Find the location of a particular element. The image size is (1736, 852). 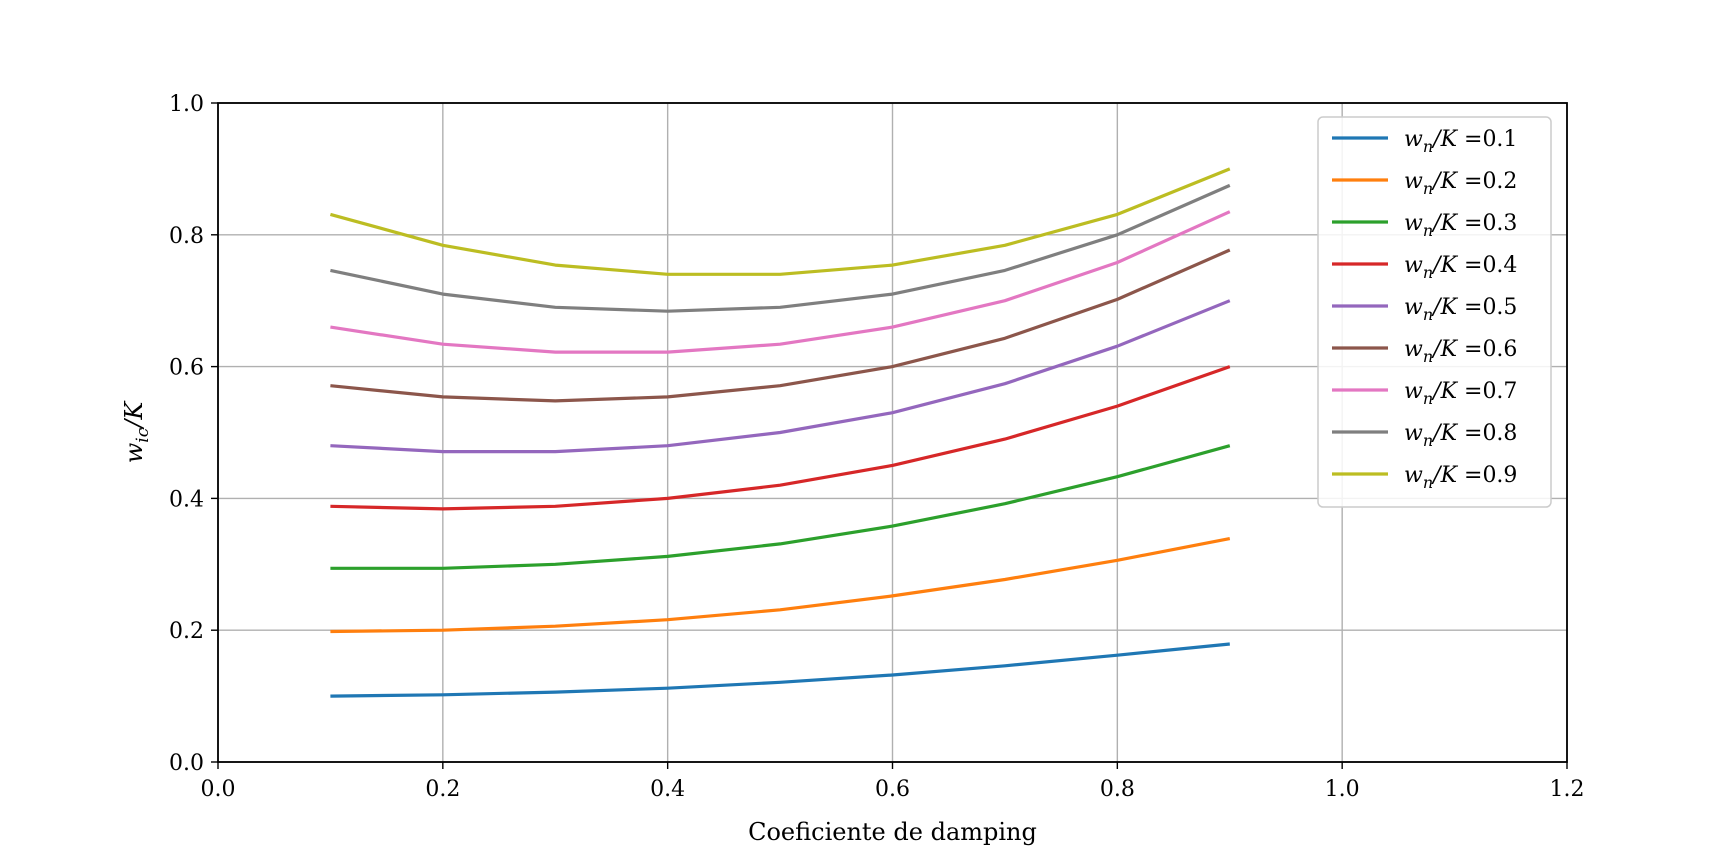

y-tick-label: 0.2 is located at coordinates (186, 631).